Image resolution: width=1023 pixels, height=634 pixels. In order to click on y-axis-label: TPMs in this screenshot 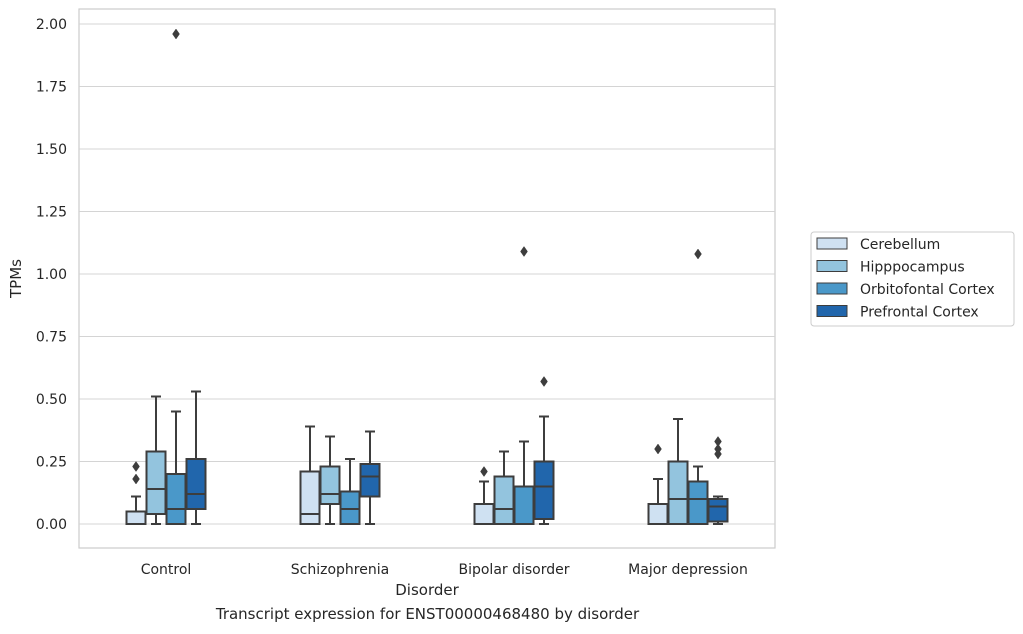, I will do `click(16, 279)`.